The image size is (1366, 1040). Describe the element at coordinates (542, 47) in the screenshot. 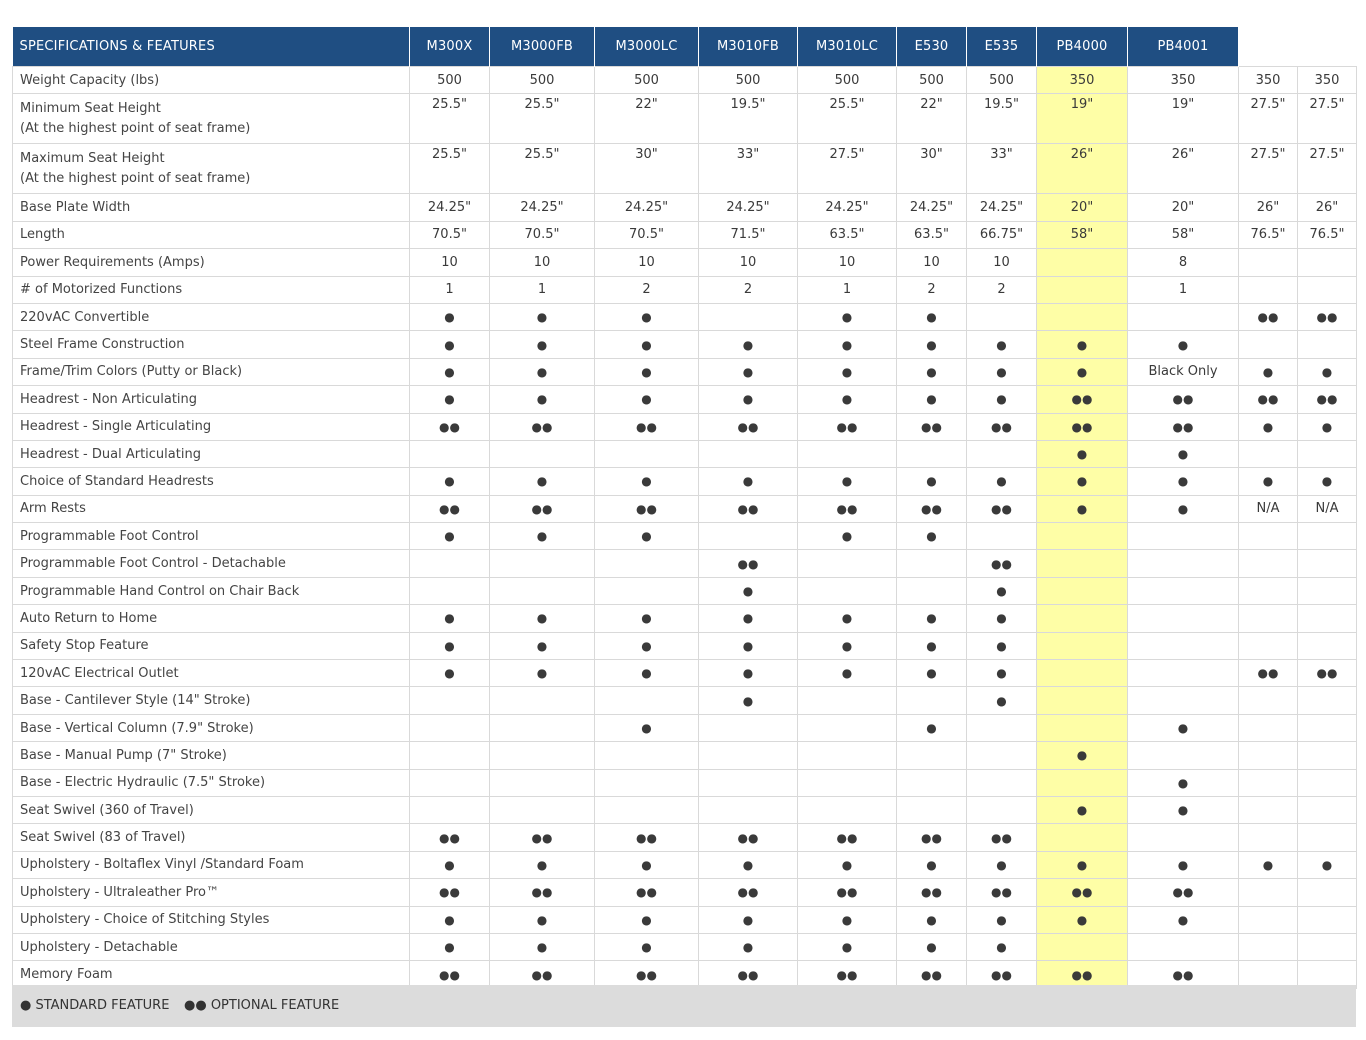

I see `header-model: M3000FB` at that location.